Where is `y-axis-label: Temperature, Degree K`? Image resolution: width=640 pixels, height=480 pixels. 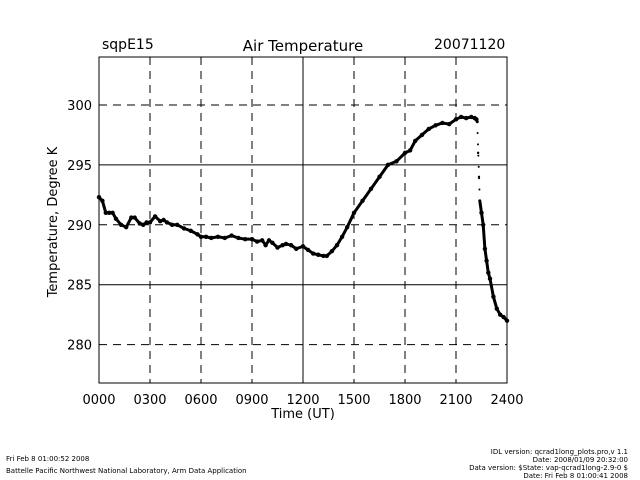
y-axis-label: Temperature, Degree K is located at coordinates (53, 222).